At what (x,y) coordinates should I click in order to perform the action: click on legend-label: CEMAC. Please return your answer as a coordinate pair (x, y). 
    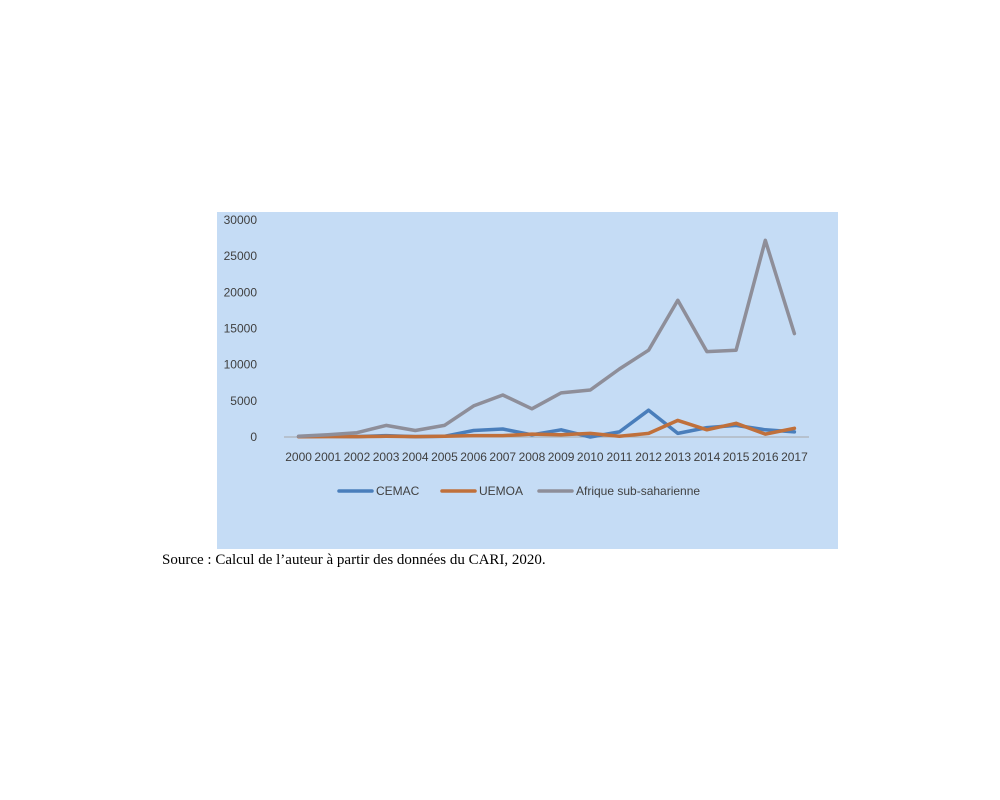
    Looking at the image, I should click on (398, 491).